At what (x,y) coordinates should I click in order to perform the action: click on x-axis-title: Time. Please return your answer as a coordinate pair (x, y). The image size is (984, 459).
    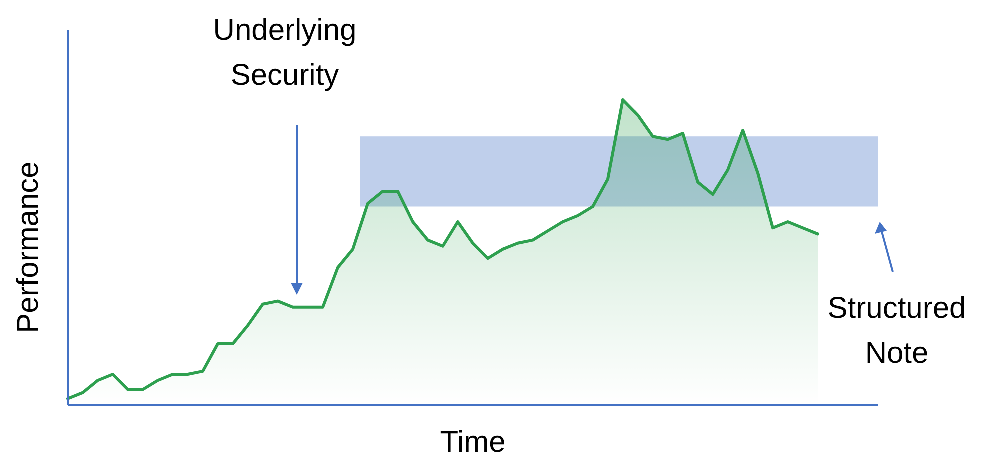
    Looking at the image, I should click on (473, 442).